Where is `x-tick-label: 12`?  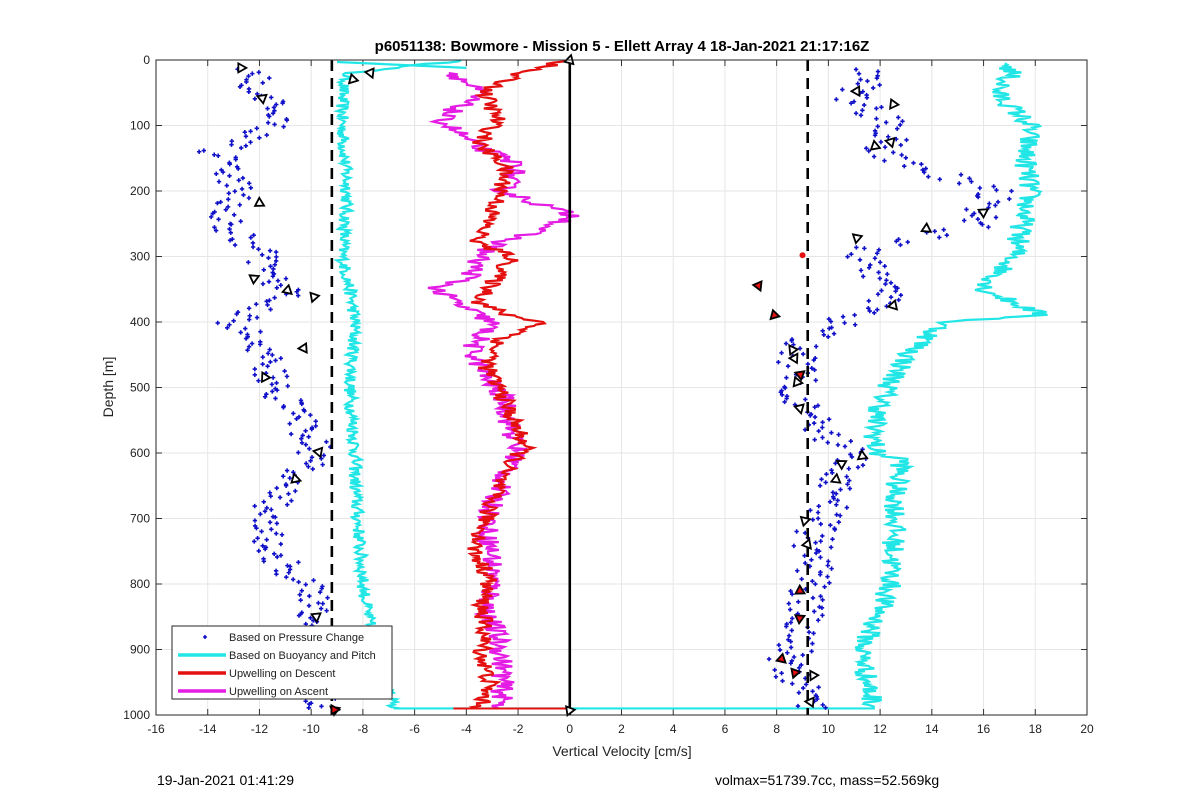
x-tick-label: 12 is located at coordinates (880, 729).